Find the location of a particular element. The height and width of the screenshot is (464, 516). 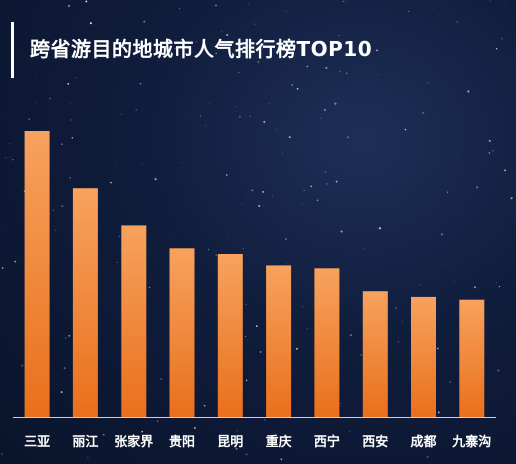

x-tick-label: 三亚 is located at coordinates (37, 442).